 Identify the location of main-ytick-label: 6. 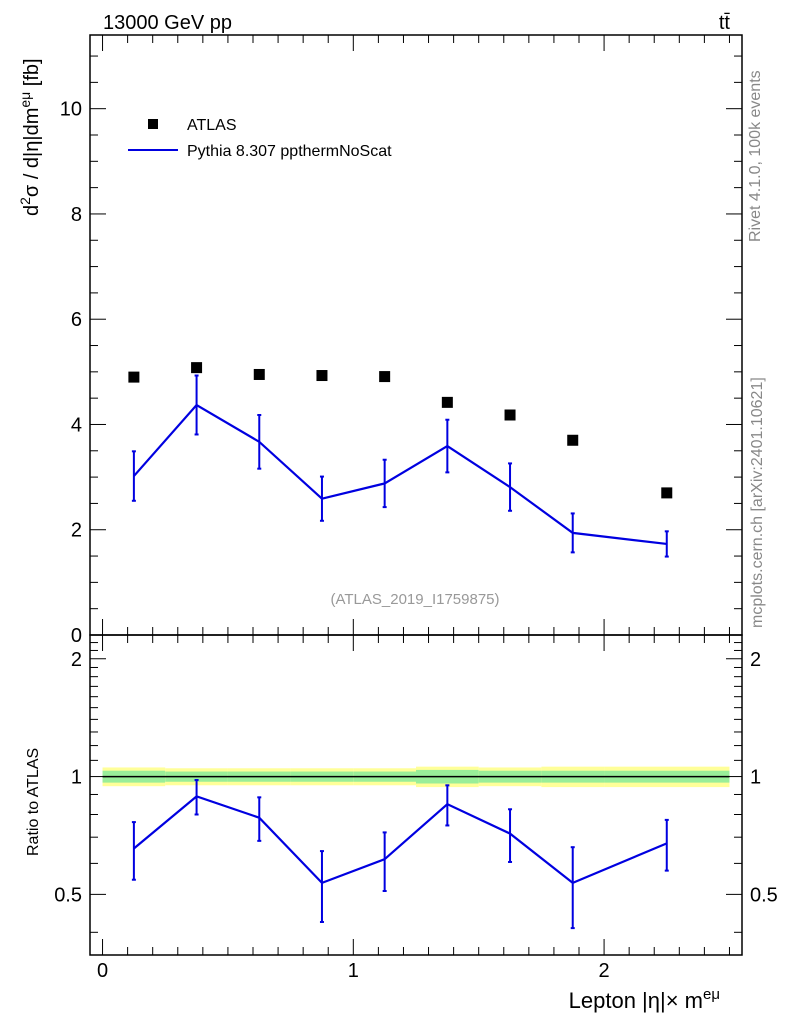
(76, 320).